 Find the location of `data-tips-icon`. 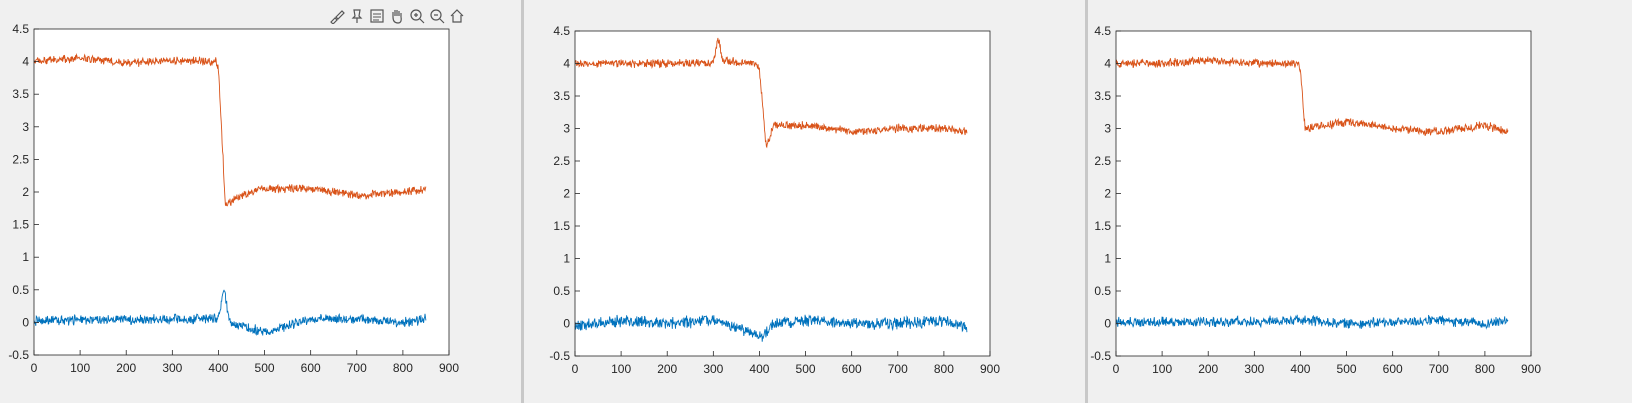

data-tips-icon is located at coordinates (357, 16).